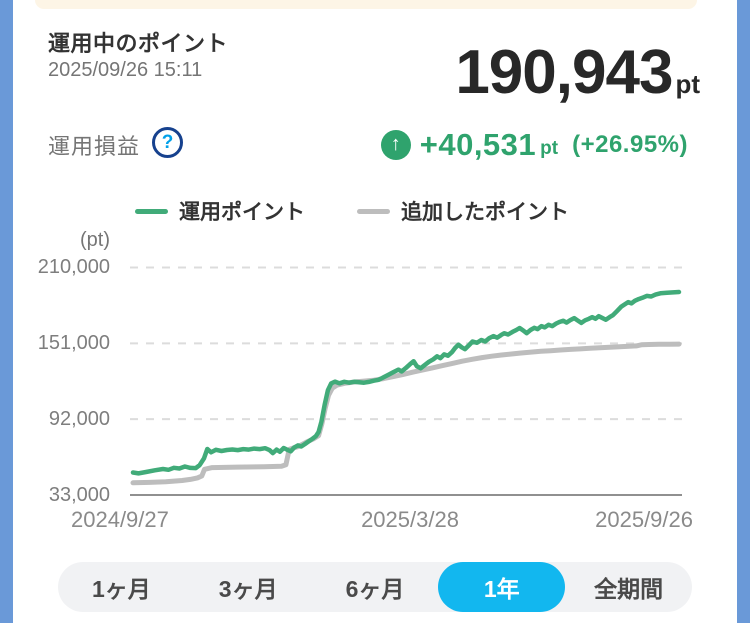  I want to click on x-tick-end-date: 2025/9/26, so click(644, 519).